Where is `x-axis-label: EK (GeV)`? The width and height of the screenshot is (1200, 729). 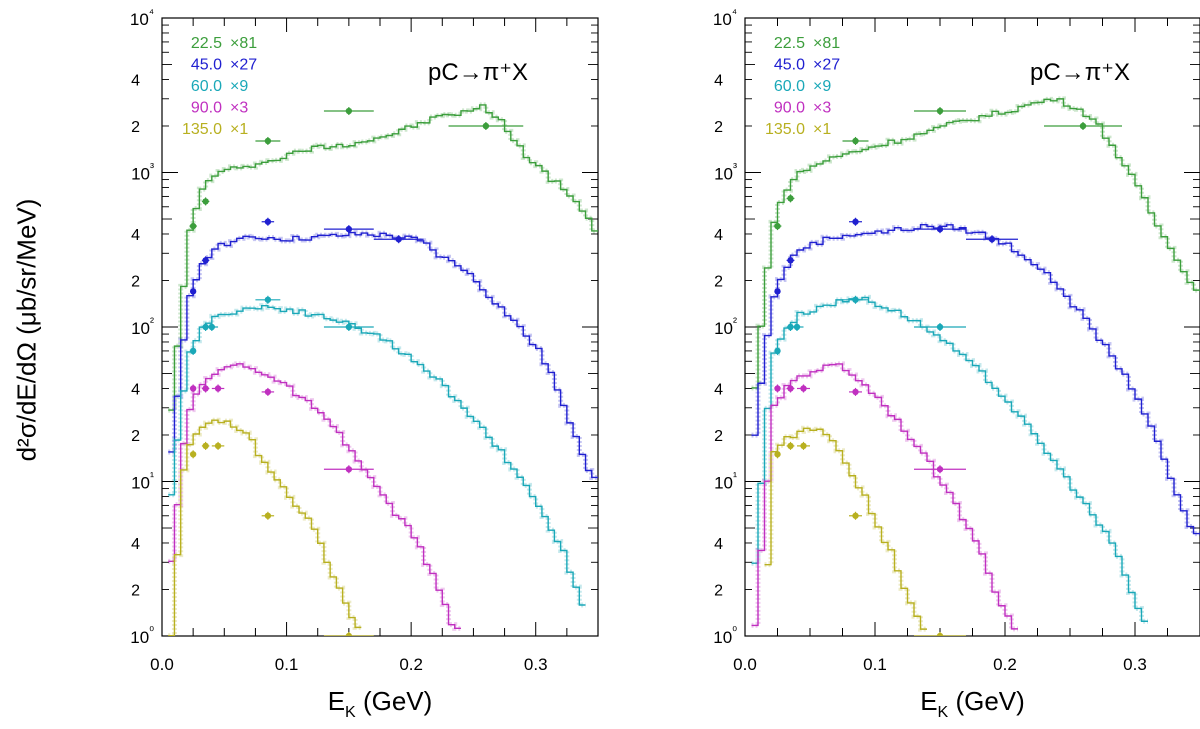 x-axis-label: EK (GeV) is located at coordinates (972, 703).